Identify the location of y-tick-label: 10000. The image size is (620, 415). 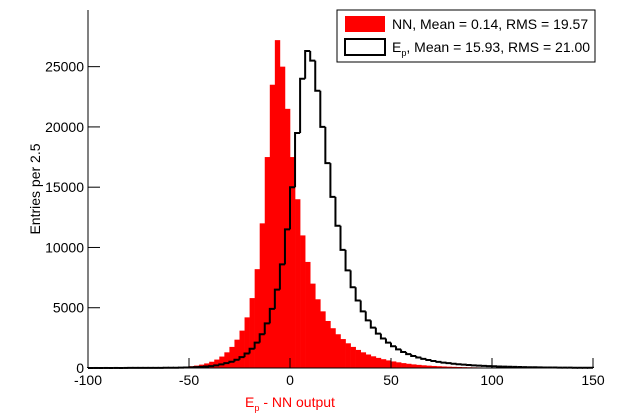
(64, 247).